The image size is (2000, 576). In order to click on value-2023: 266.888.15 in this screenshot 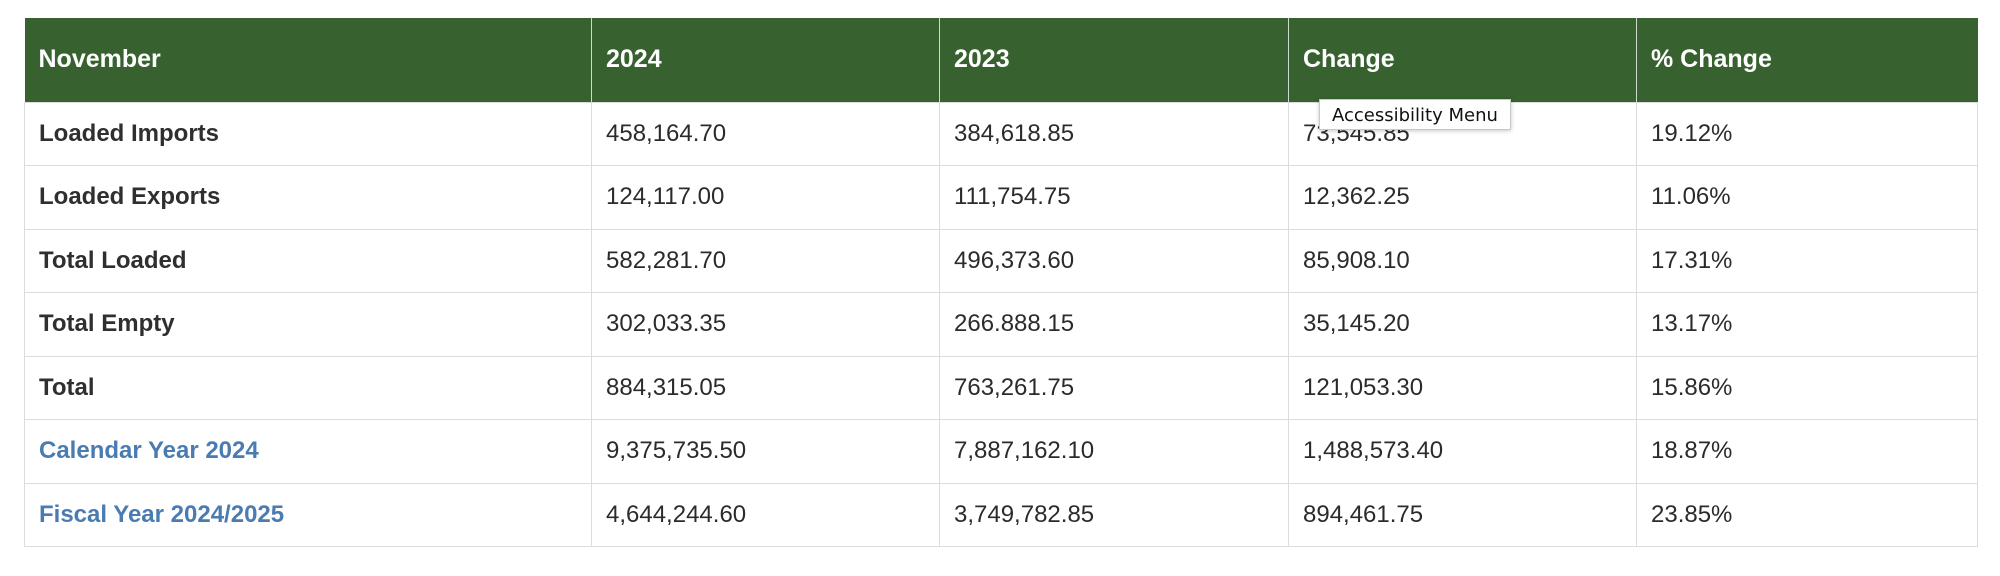, I will do `click(1114, 324)`.